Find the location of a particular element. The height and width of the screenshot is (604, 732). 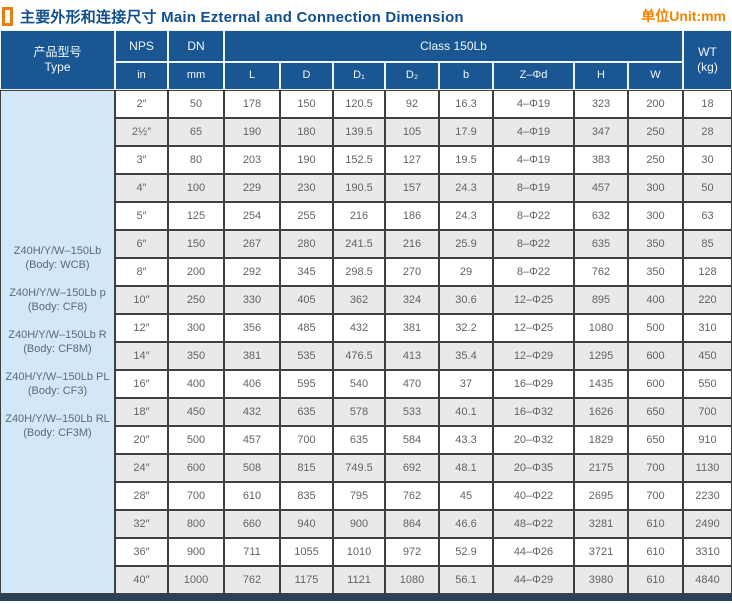

table-cell: 400 is located at coordinates (196, 384).